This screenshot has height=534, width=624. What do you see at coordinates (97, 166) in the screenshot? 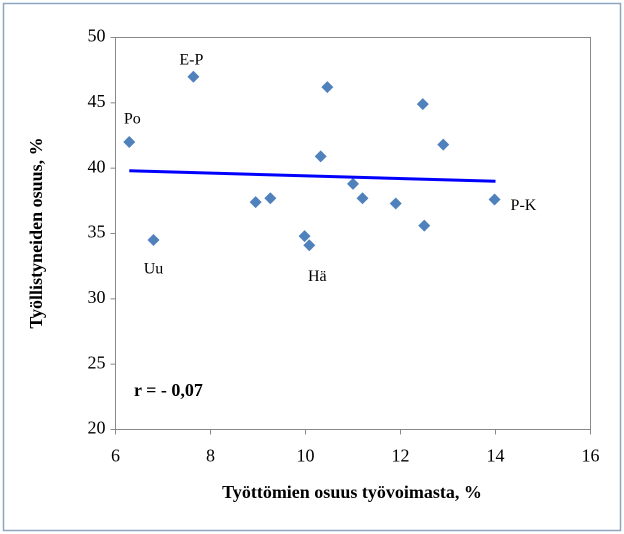
I see `y-tick-label: 40` at bounding box center [97, 166].